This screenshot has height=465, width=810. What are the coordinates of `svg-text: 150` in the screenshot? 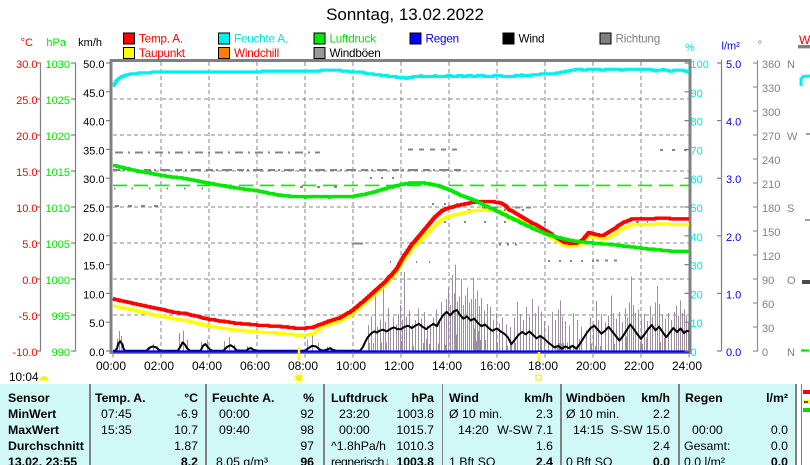 It's located at (771, 233).